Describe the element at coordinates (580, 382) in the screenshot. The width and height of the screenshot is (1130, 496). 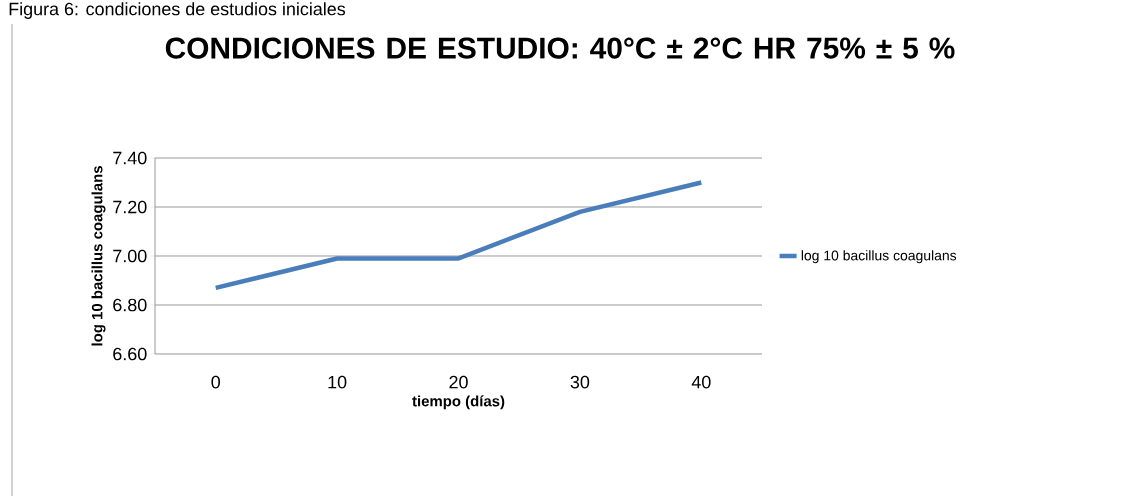
I see `x-tick-label: 30` at that location.